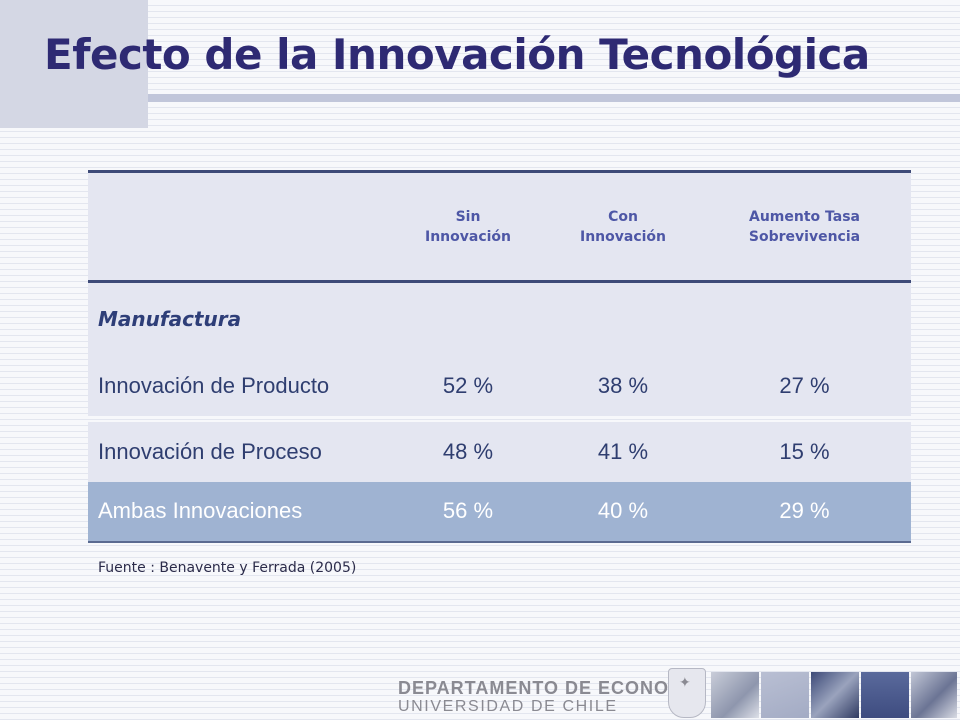  What do you see at coordinates (238, 227) in the screenshot?
I see `header-empty-cell` at bounding box center [238, 227].